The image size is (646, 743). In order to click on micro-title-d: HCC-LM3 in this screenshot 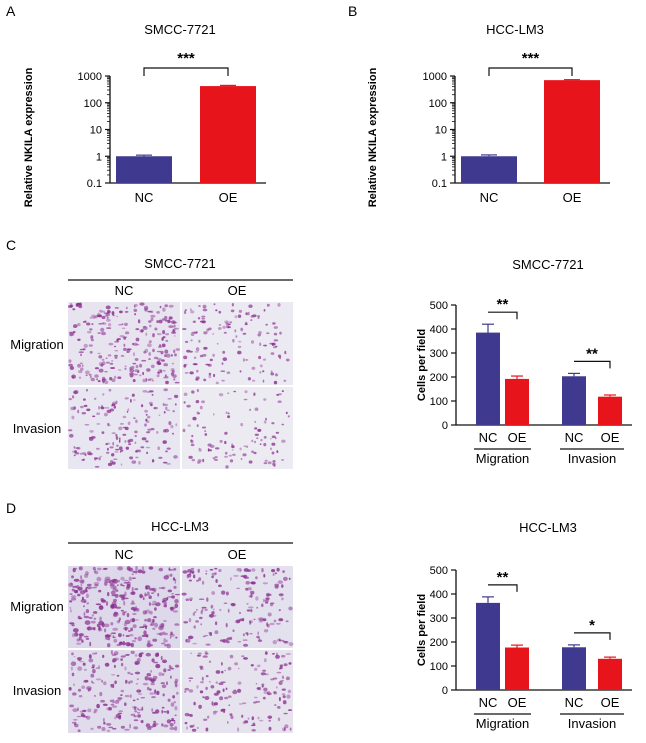, I will do `click(180, 526)`.